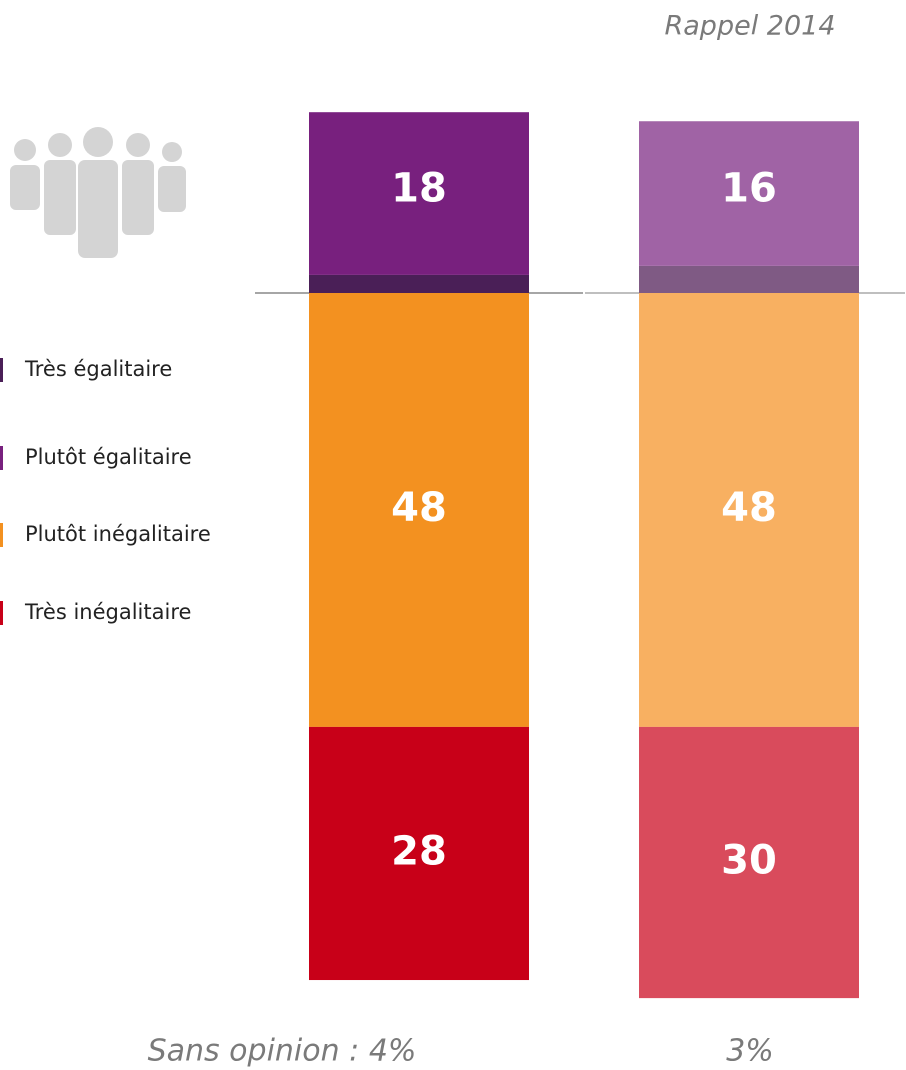 The width and height of the screenshot is (906, 1070). What do you see at coordinates (108, 457) in the screenshot?
I see `legend-label: Plutôt égalitaire` at bounding box center [108, 457].